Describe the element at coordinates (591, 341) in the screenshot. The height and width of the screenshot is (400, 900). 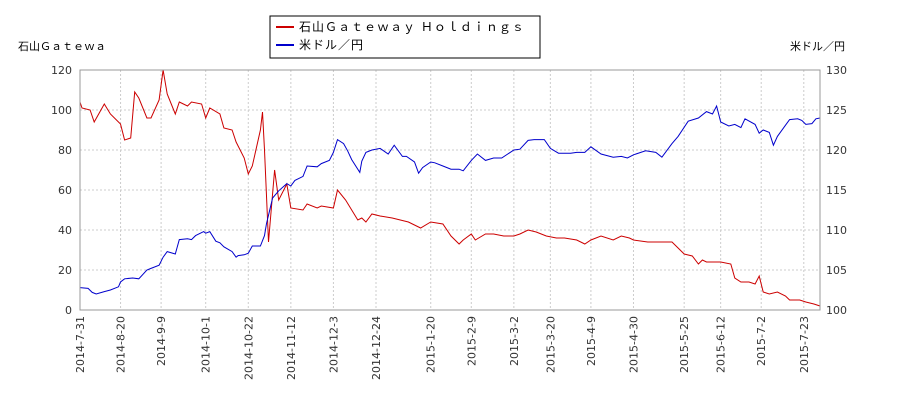
I see `x-tick-label: 2015-4-9` at that location.